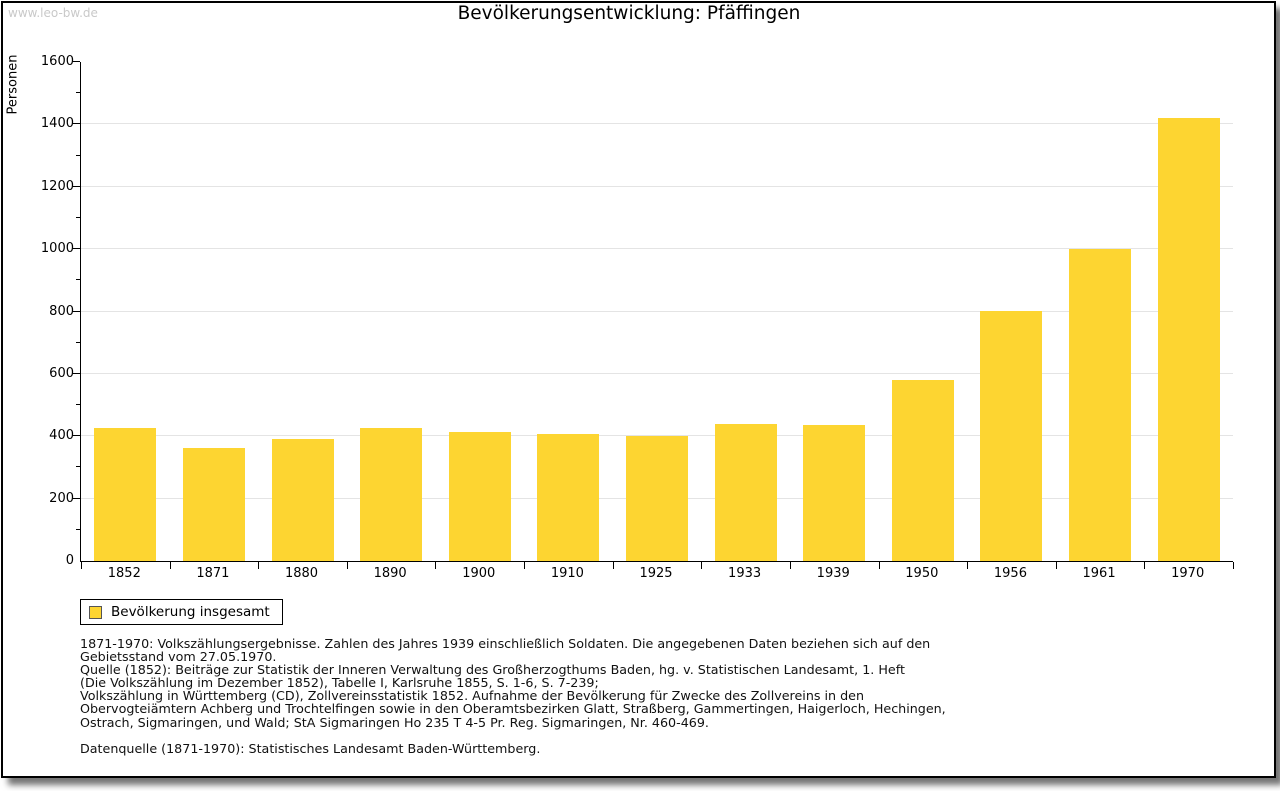 This screenshot has width=1280, height=791. Describe the element at coordinates (834, 492) in the screenshot. I see `bar-1939` at that location.